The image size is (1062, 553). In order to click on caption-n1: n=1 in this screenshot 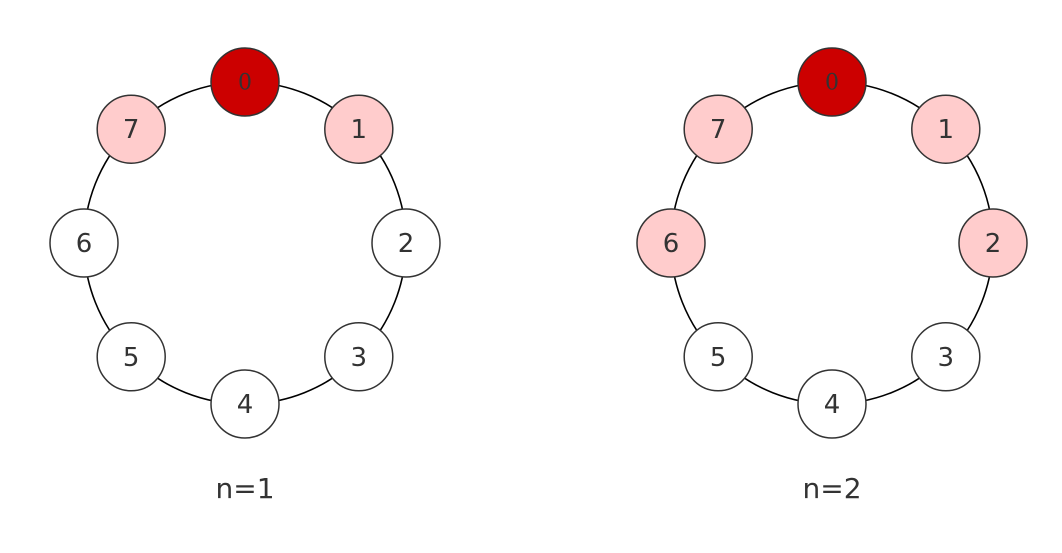, I will do `click(244, 488)`.